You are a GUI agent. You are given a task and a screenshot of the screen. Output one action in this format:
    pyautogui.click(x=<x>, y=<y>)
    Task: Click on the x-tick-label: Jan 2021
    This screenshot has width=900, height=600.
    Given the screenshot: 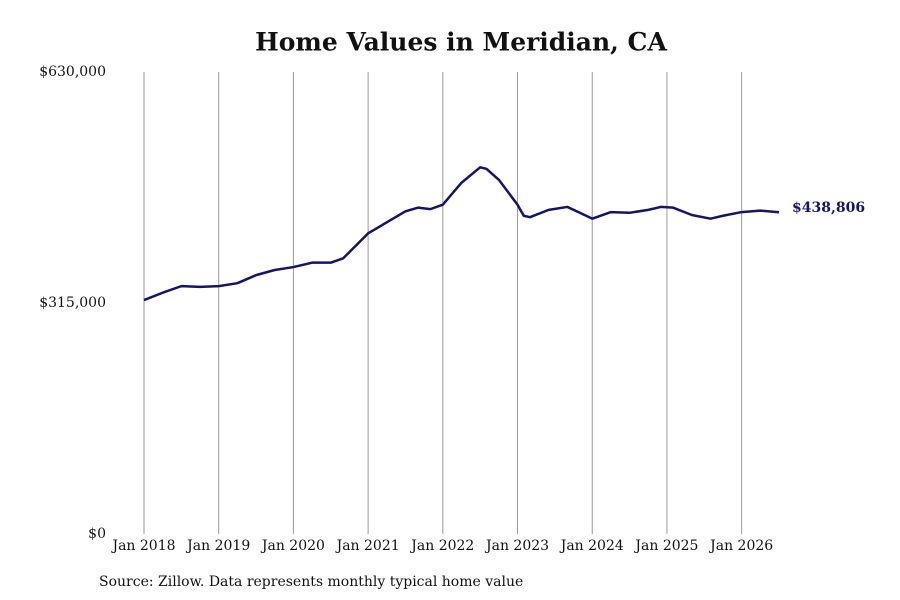 What is the action you would take?
    pyautogui.click(x=367, y=546)
    